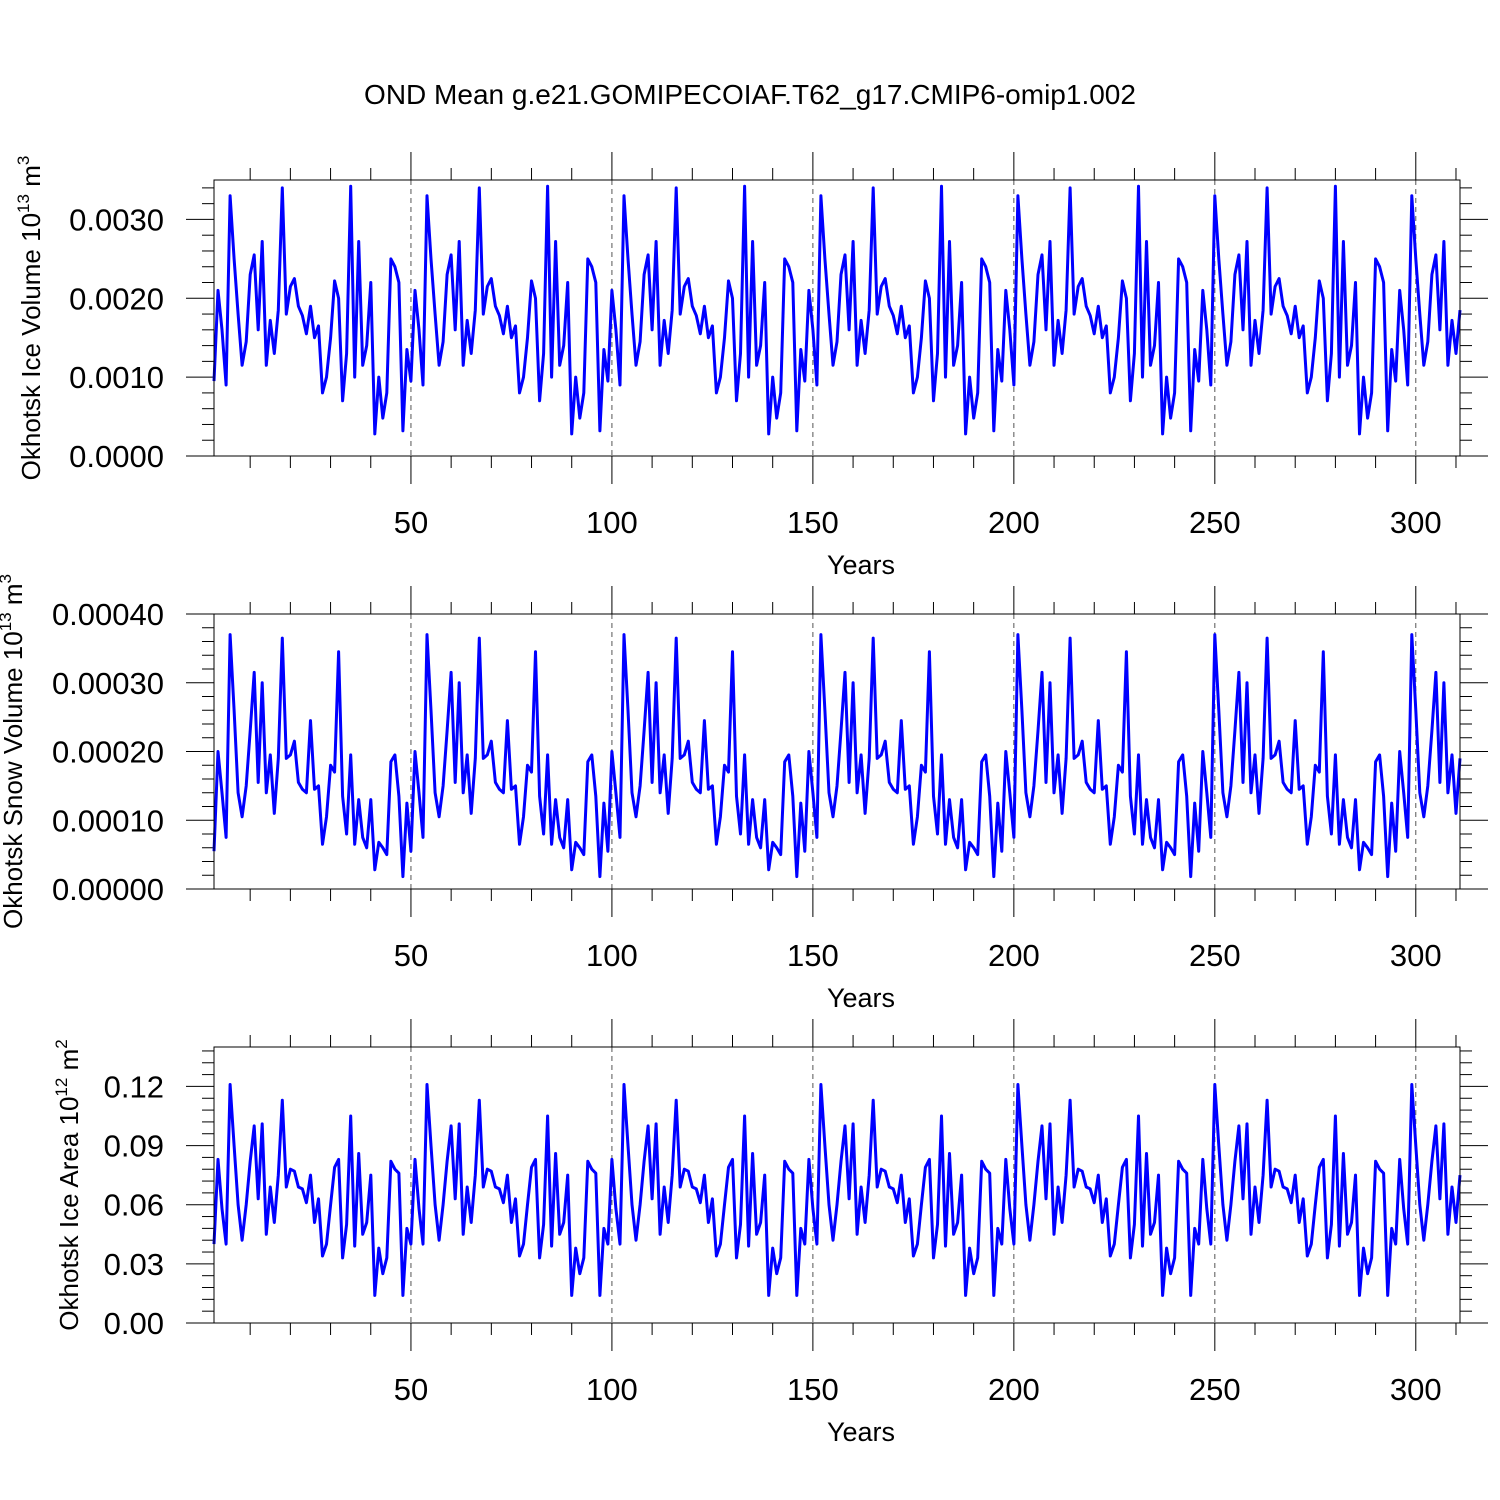 This screenshot has height=1500, width=1500. I want to click on y-tick-label: 0.00, so click(134, 1323).